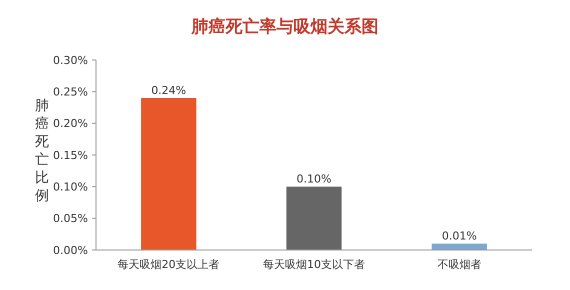  I want to click on data-label: 0.24%, so click(168, 90).